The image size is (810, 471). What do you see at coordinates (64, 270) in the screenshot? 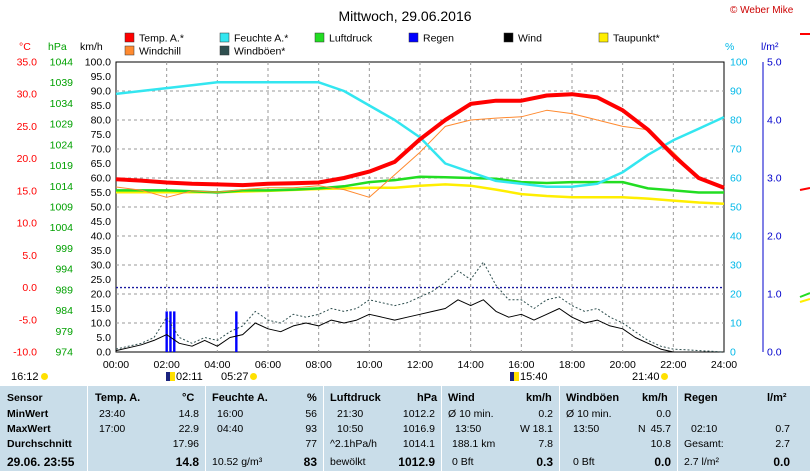
I see `pressure-axis-tick-label: 994` at bounding box center [64, 270].